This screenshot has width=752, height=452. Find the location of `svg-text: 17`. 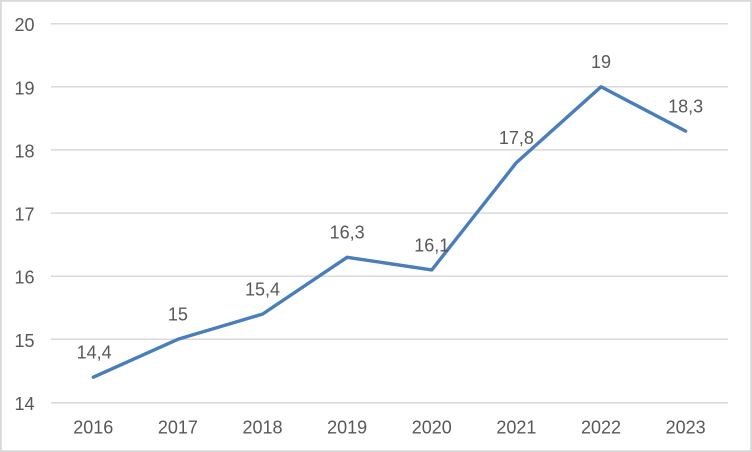

svg-text: 17 is located at coordinates (24, 215).